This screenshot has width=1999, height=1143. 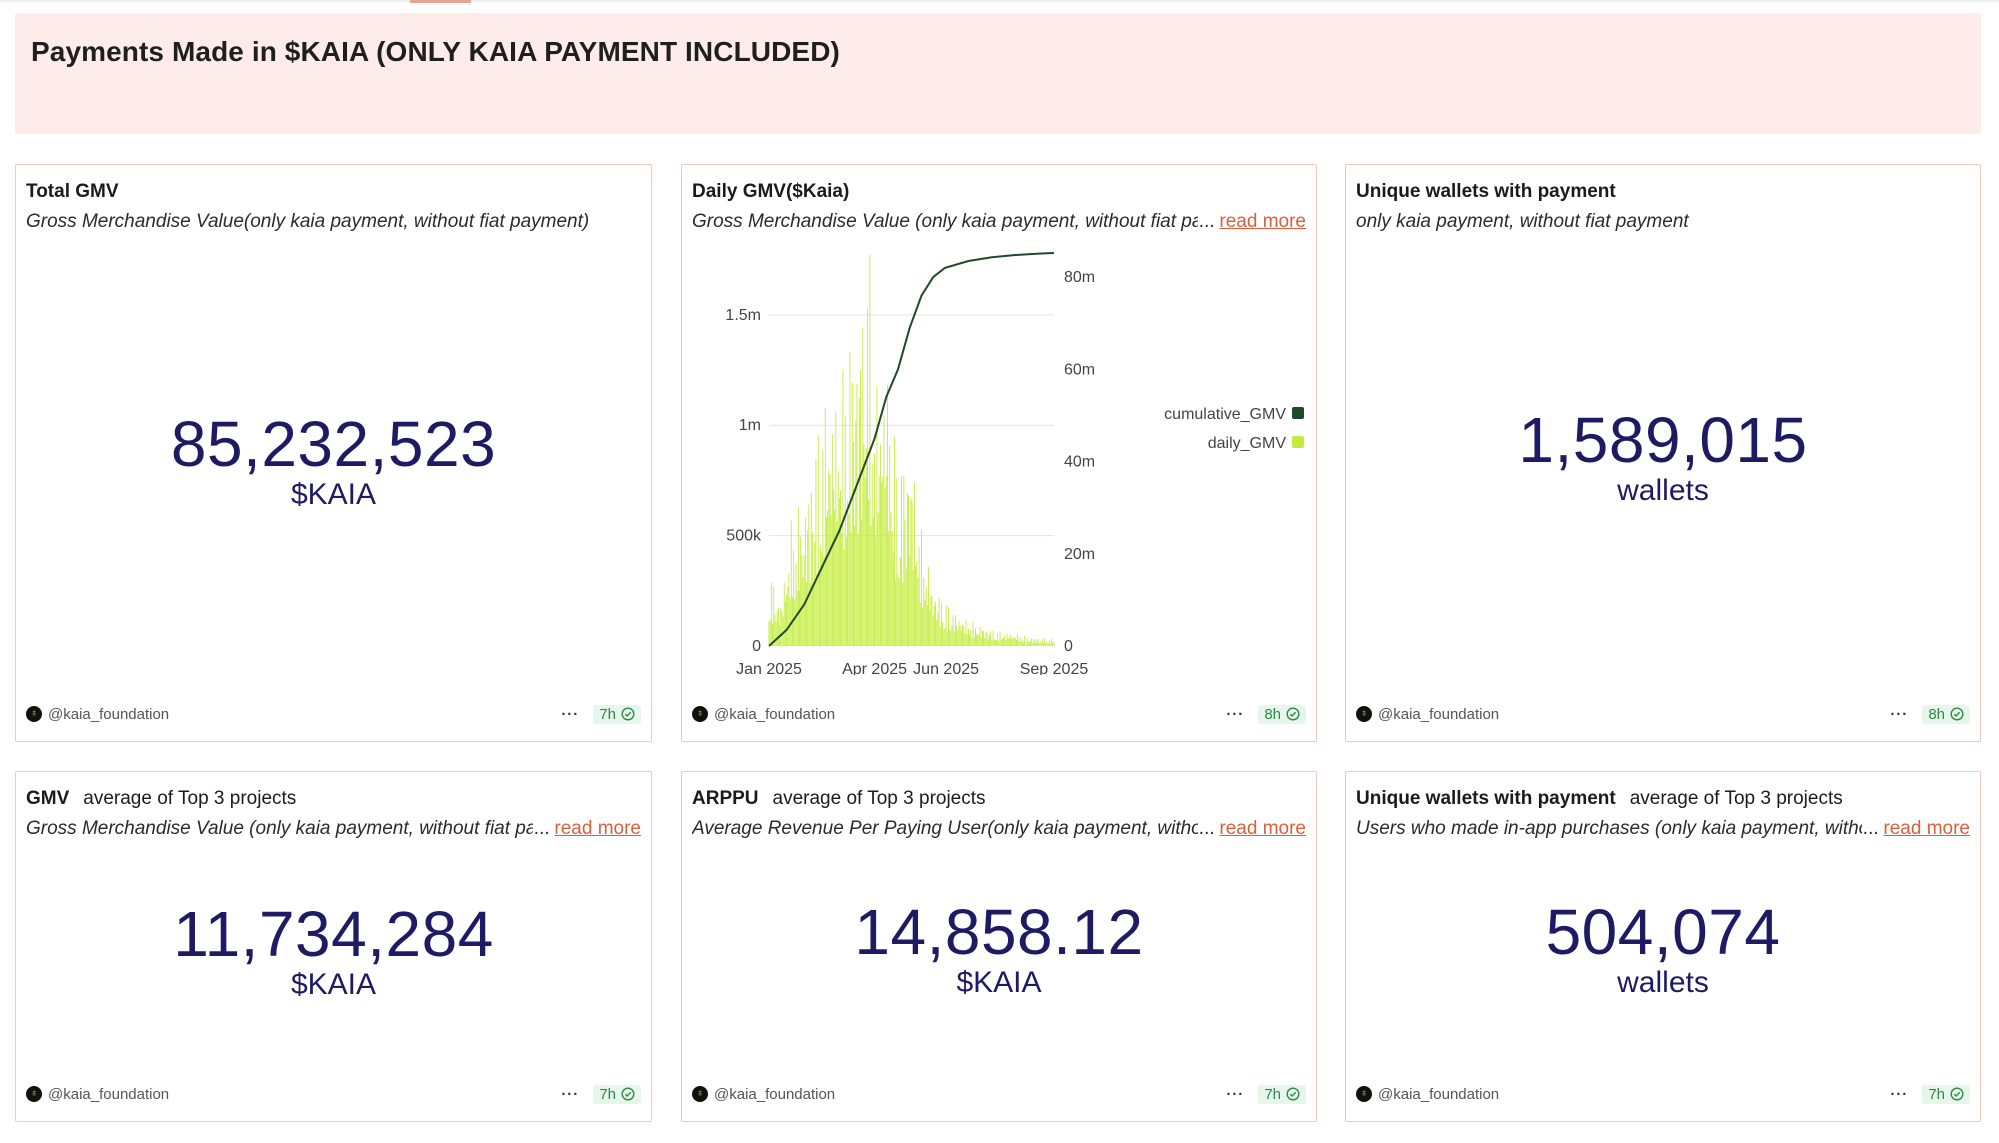 I want to click on active-tab-indicator, so click(x=440, y=1).